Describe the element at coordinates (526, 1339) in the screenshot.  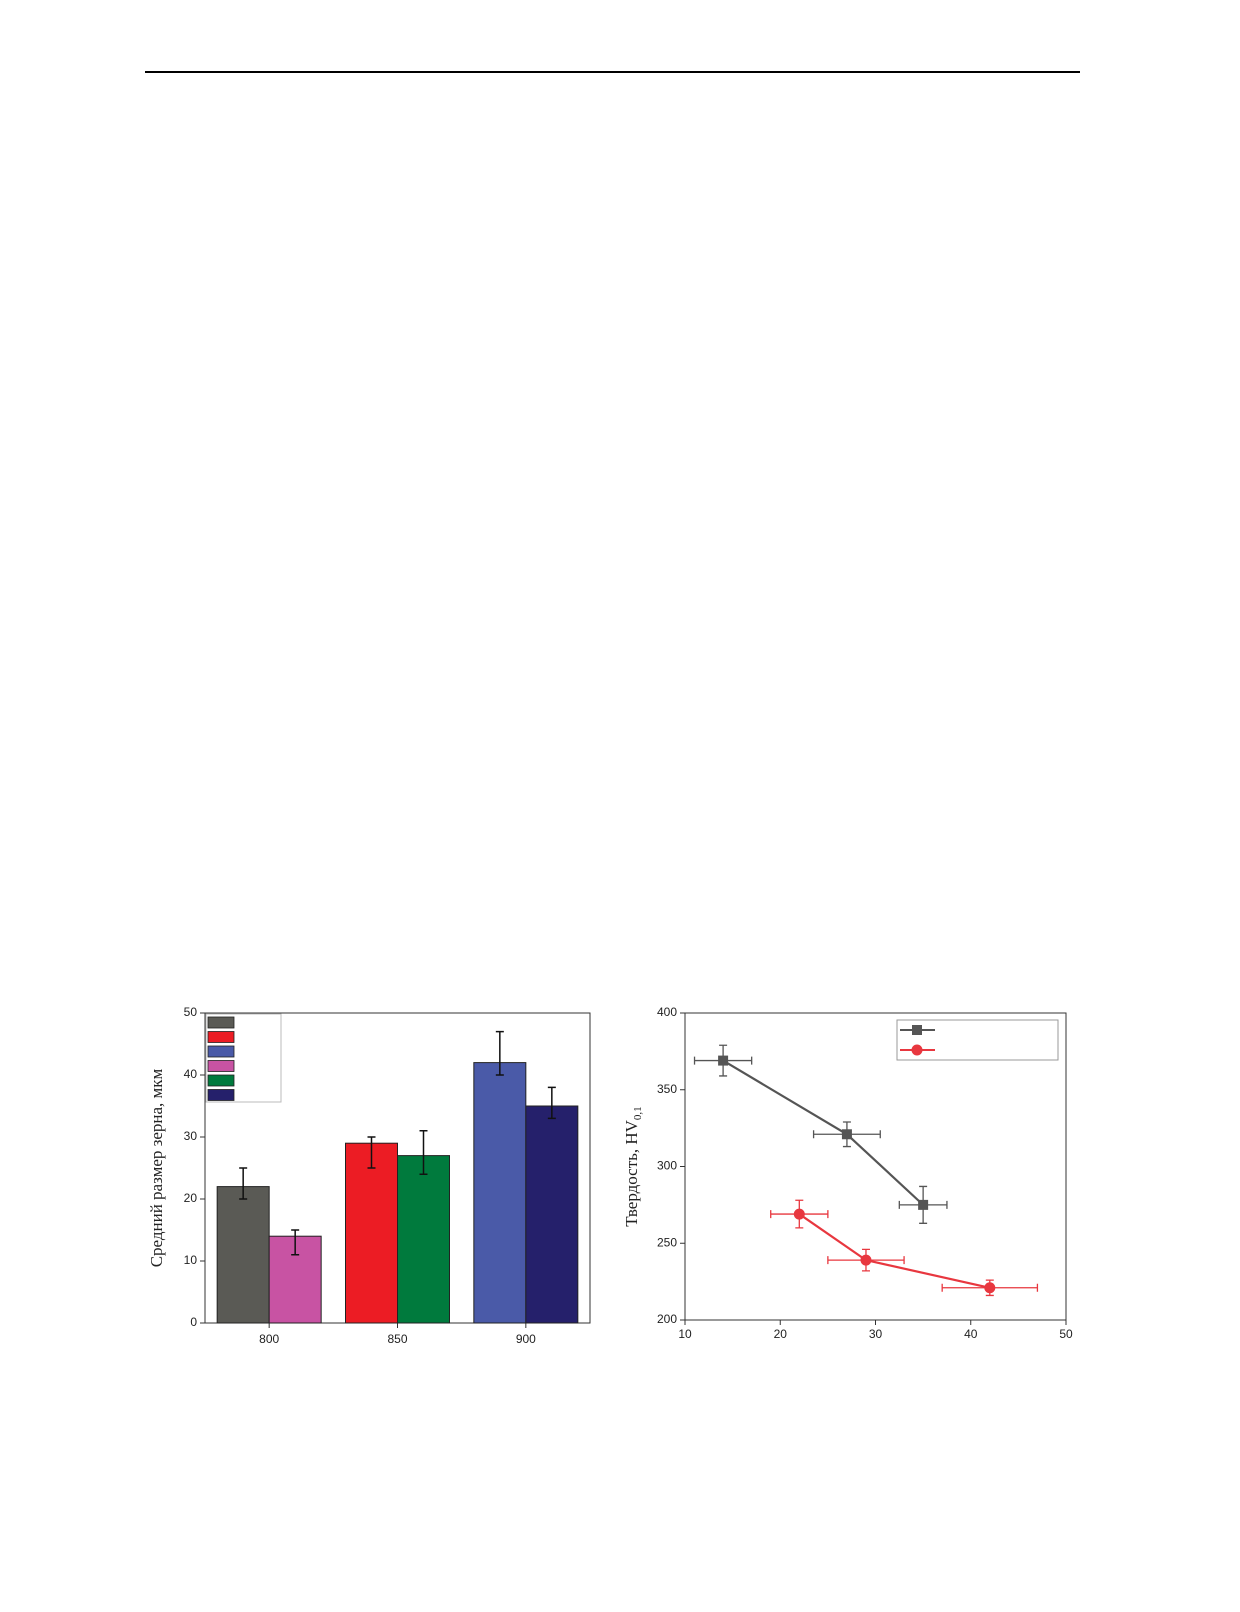
I see `x-tick-label: 900` at that location.